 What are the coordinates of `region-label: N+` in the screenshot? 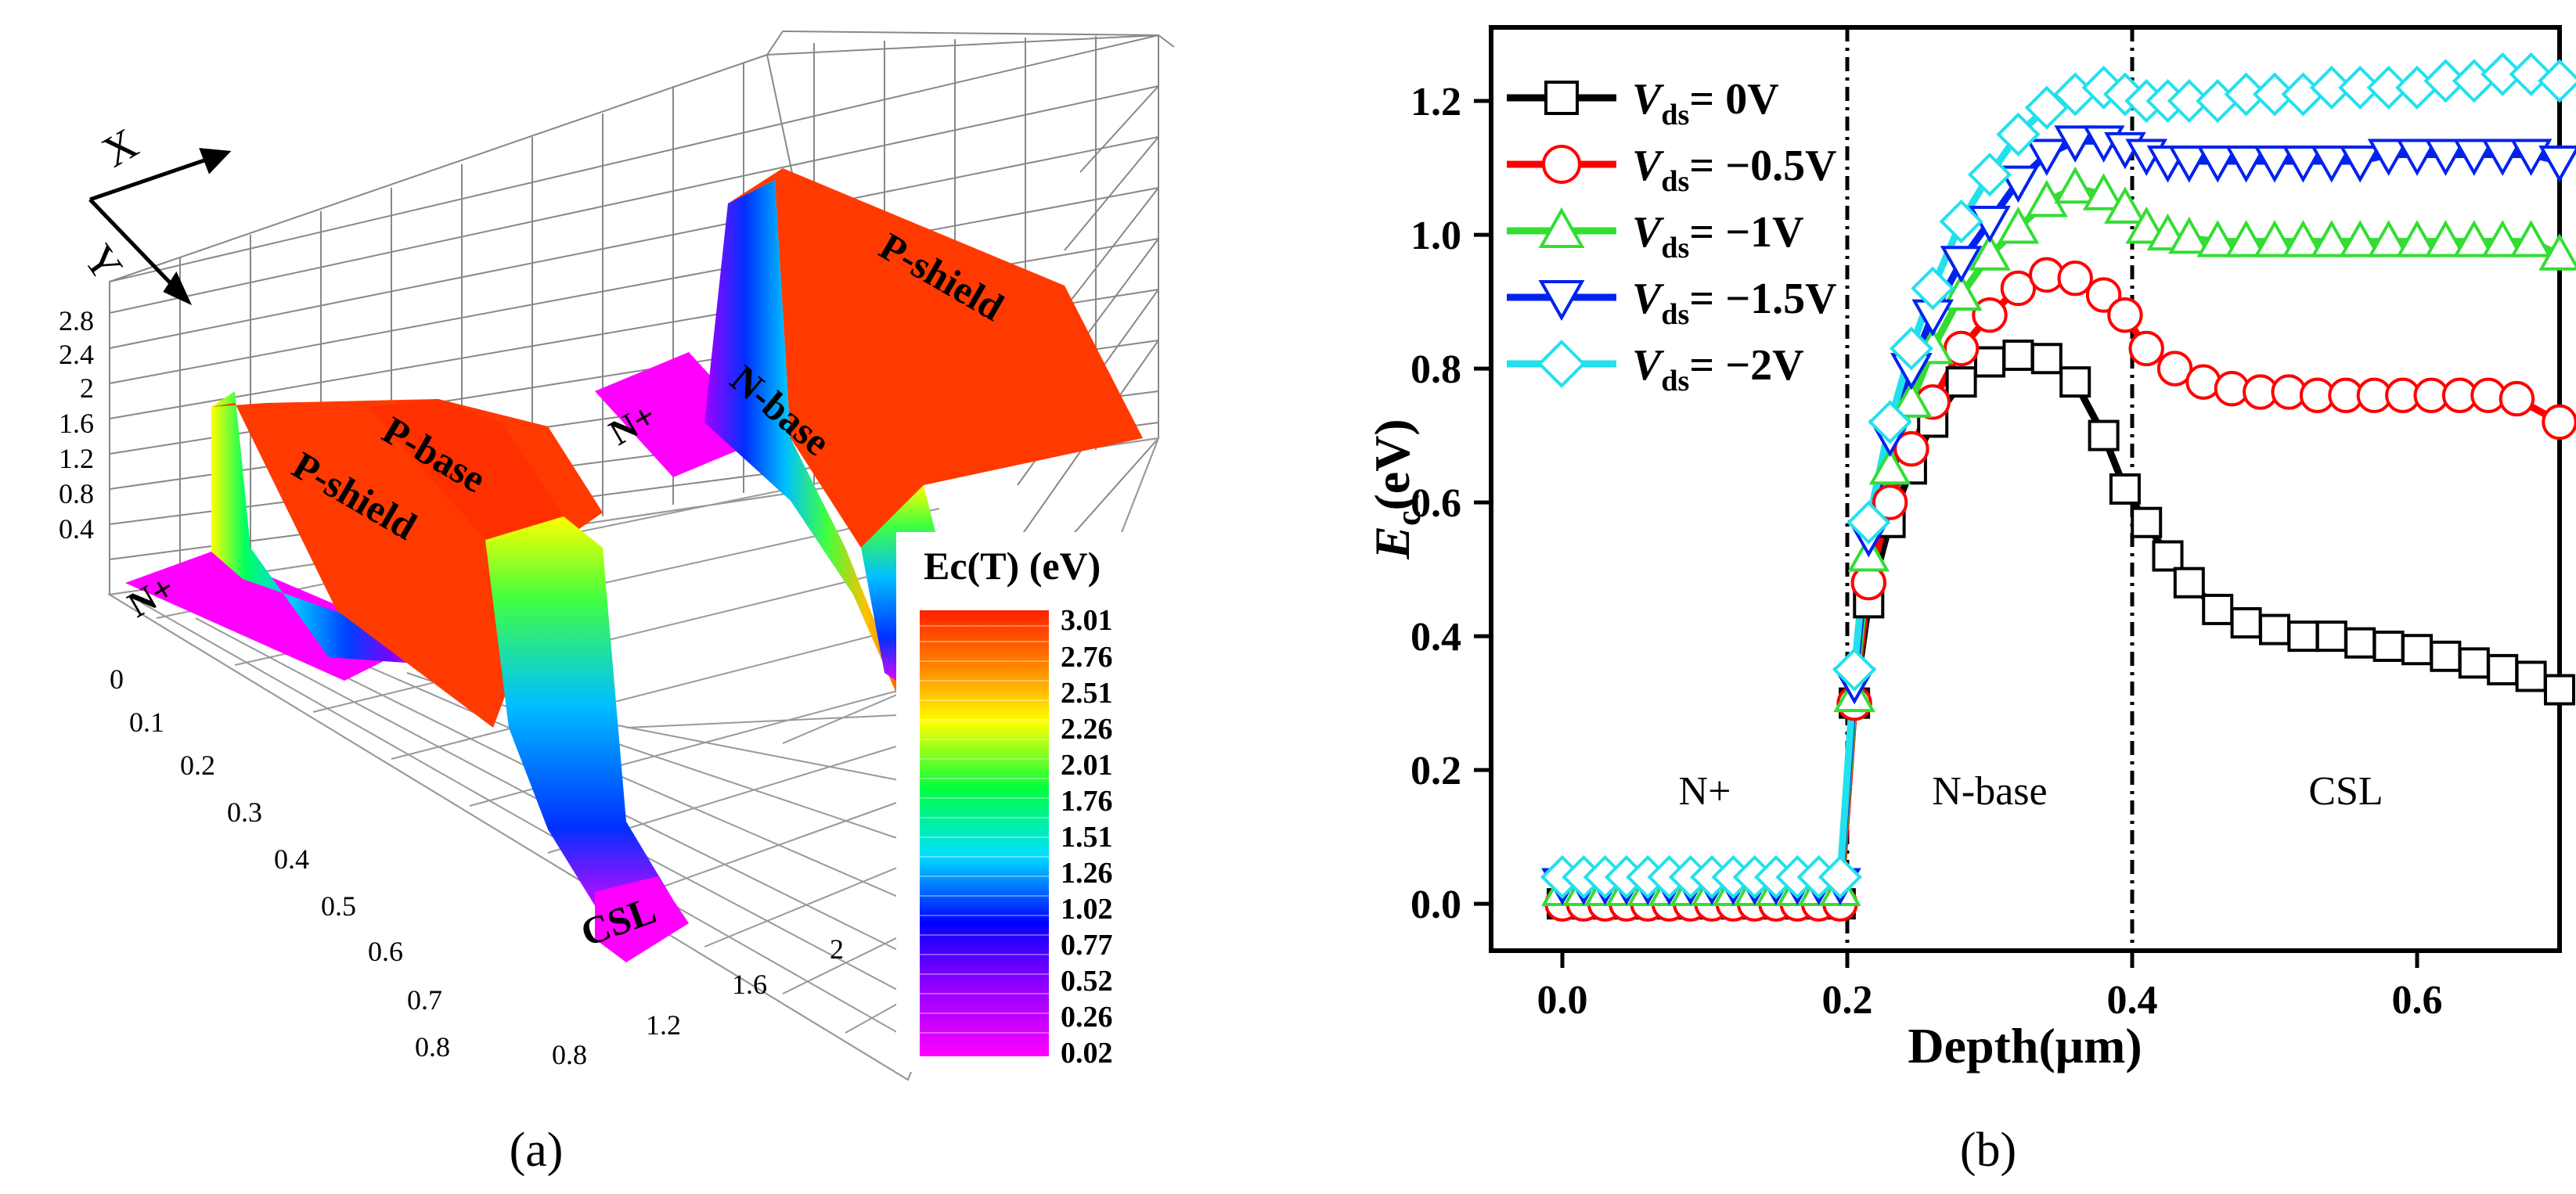 It's located at (1705, 791).